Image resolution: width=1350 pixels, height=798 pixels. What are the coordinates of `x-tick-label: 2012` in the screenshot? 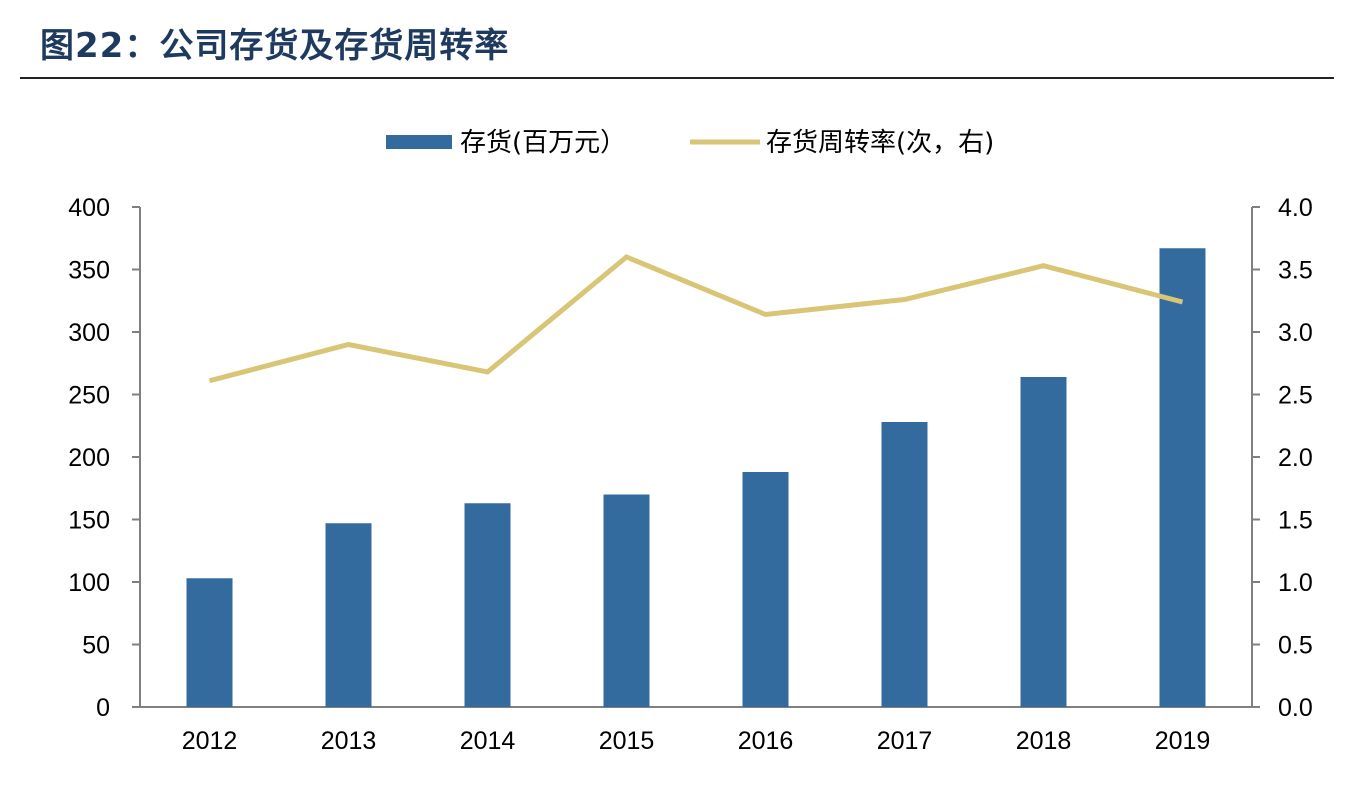 It's located at (210, 741).